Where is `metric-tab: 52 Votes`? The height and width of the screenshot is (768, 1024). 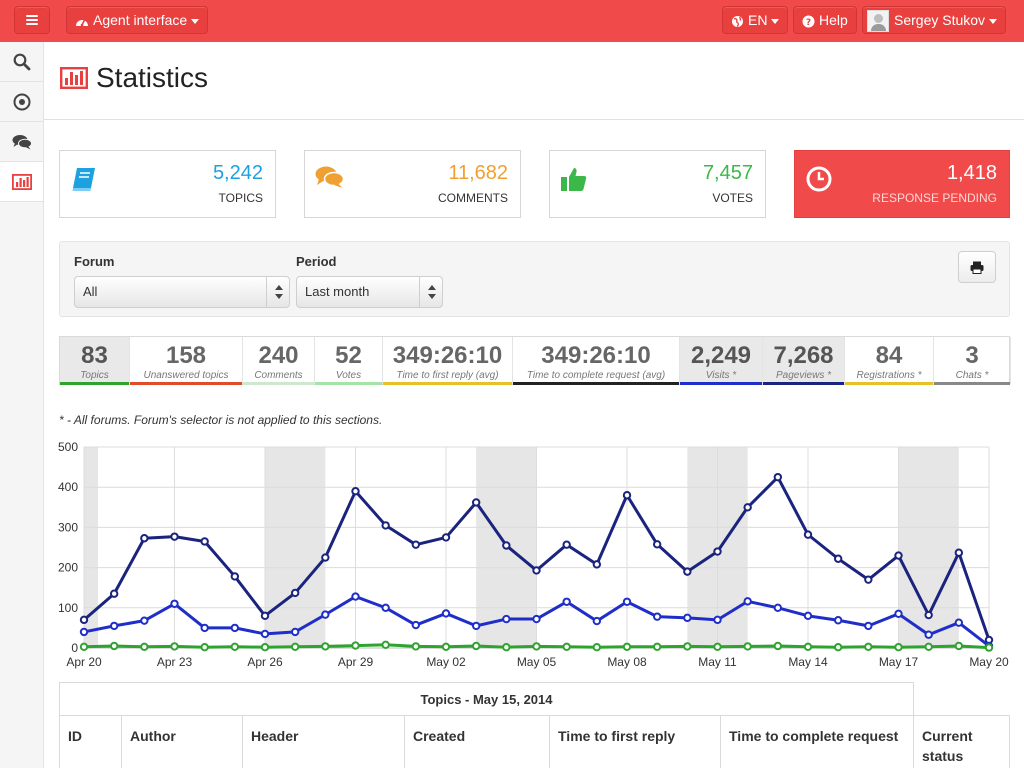 metric-tab: 52 Votes is located at coordinates (349, 361).